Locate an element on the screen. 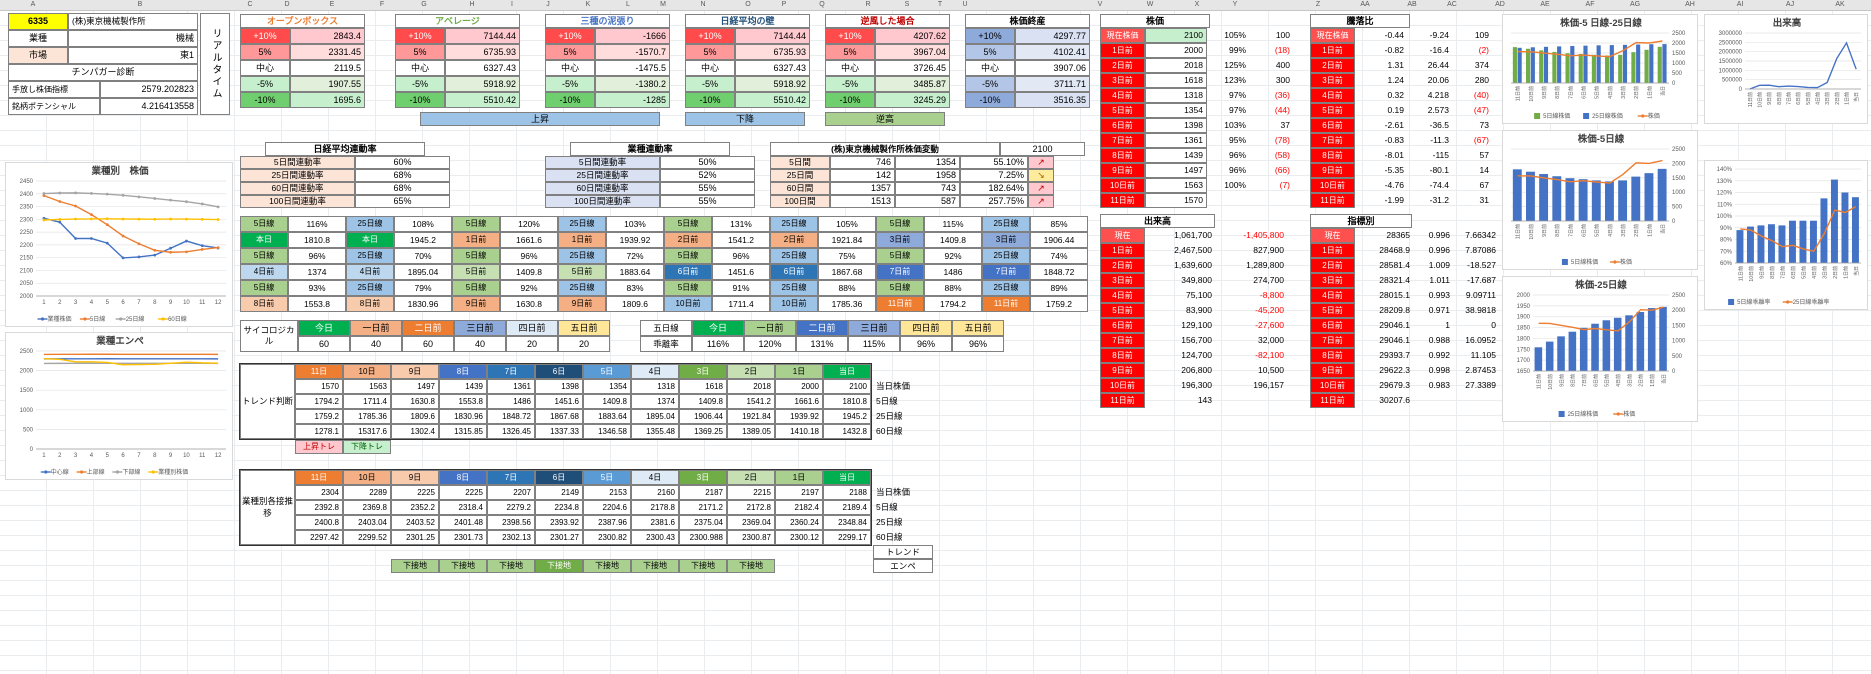 The width and height of the screenshot is (1871, 674). index-day-label: 7日前 is located at coordinates (1332, 340).